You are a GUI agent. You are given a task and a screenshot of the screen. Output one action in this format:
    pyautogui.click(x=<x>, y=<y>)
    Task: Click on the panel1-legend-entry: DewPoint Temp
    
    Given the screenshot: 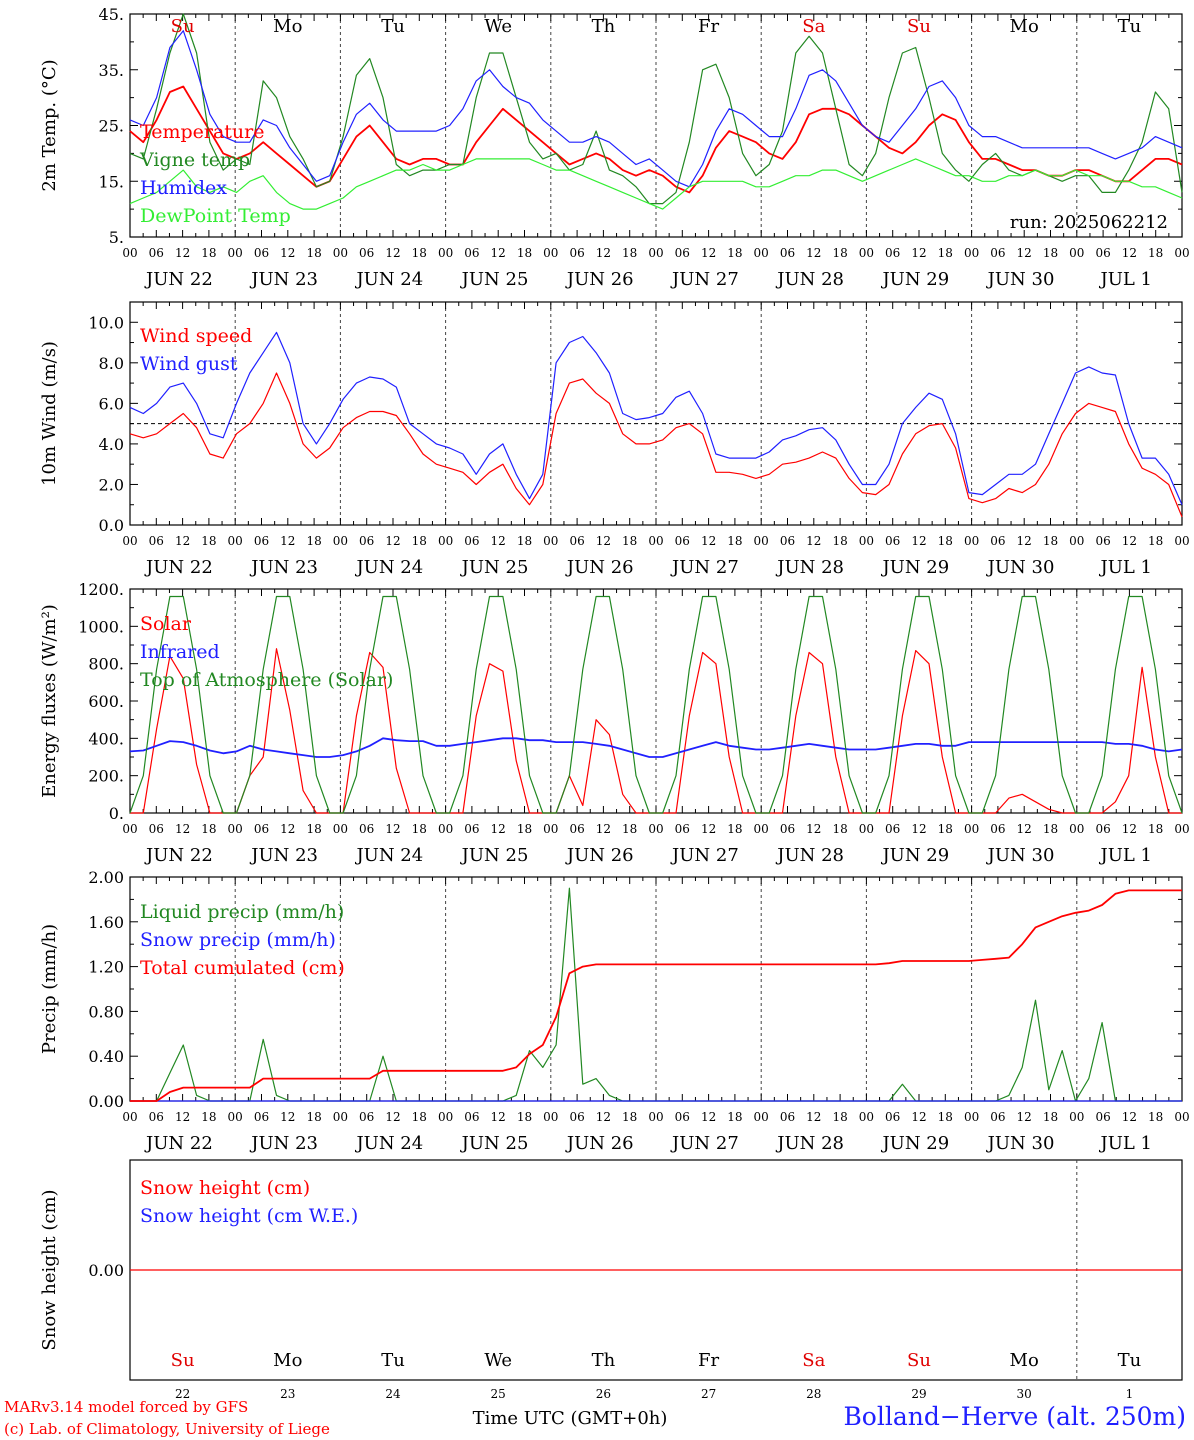 What is the action you would take?
    pyautogui.click(x=215, y=216)
    